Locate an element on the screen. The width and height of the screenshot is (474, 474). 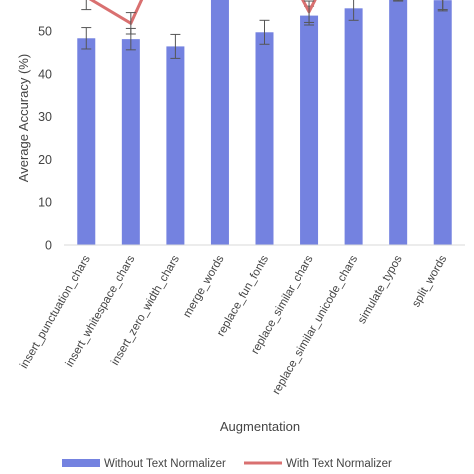
x-axis-title: Augmentation is located at coordinates (260, 426).